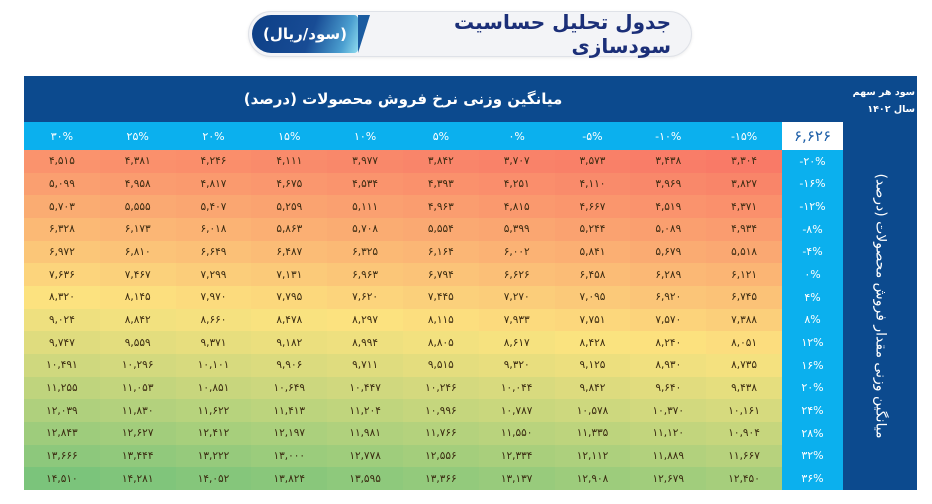  Describe the element at coordinates (137, 184) in the screenshot. I see `table-cell: ۴,۹۵۸` at that location.